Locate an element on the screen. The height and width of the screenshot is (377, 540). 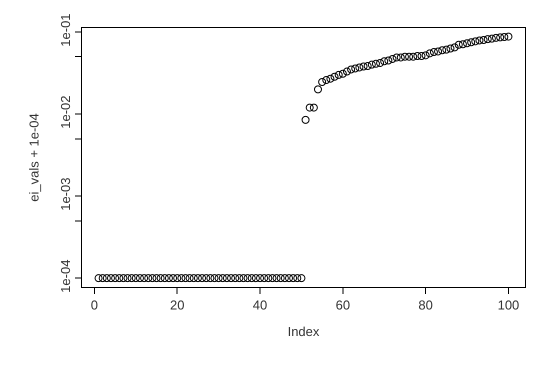
y-tick-label: 1e-02 is located at coordinates (65, 112).